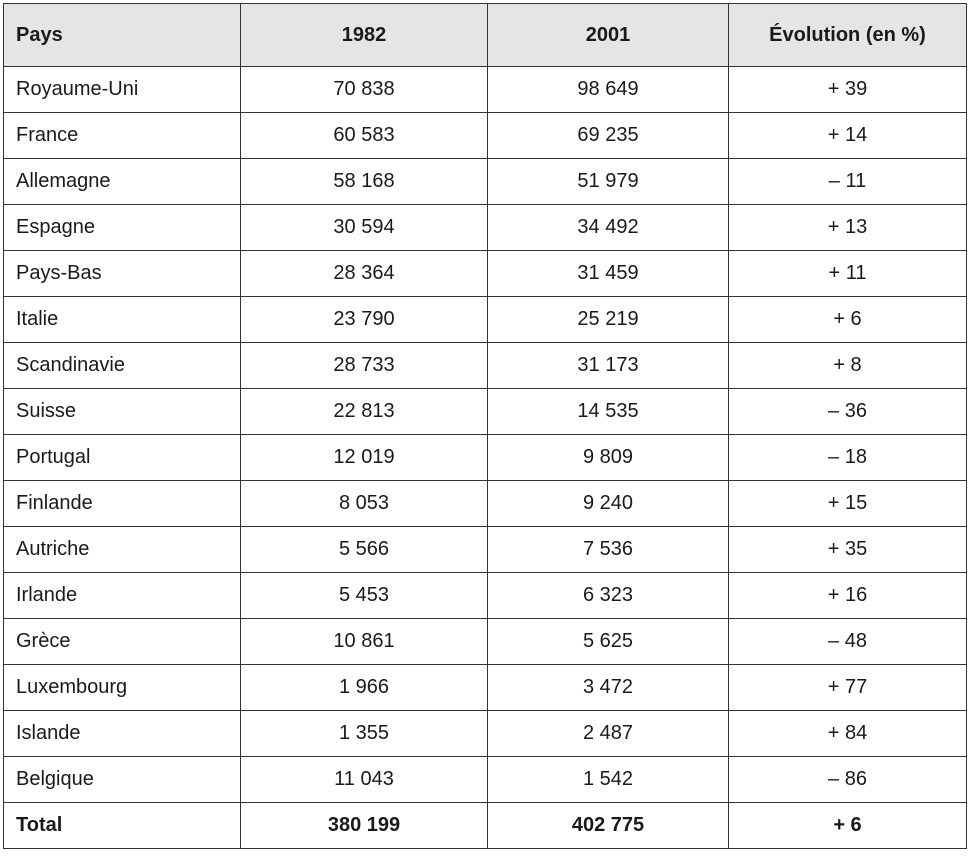 This screenshot has height=859, width=970. Describe the element at coordinates (847, 503) in the screenshot. I see `value-cell: + 15` at that location.